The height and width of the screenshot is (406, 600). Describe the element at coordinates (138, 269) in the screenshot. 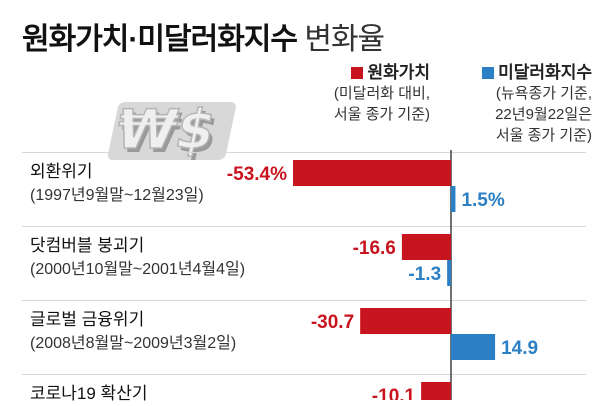

I see `category-period: (2000년10월말~2001년4월4일)` at that location.